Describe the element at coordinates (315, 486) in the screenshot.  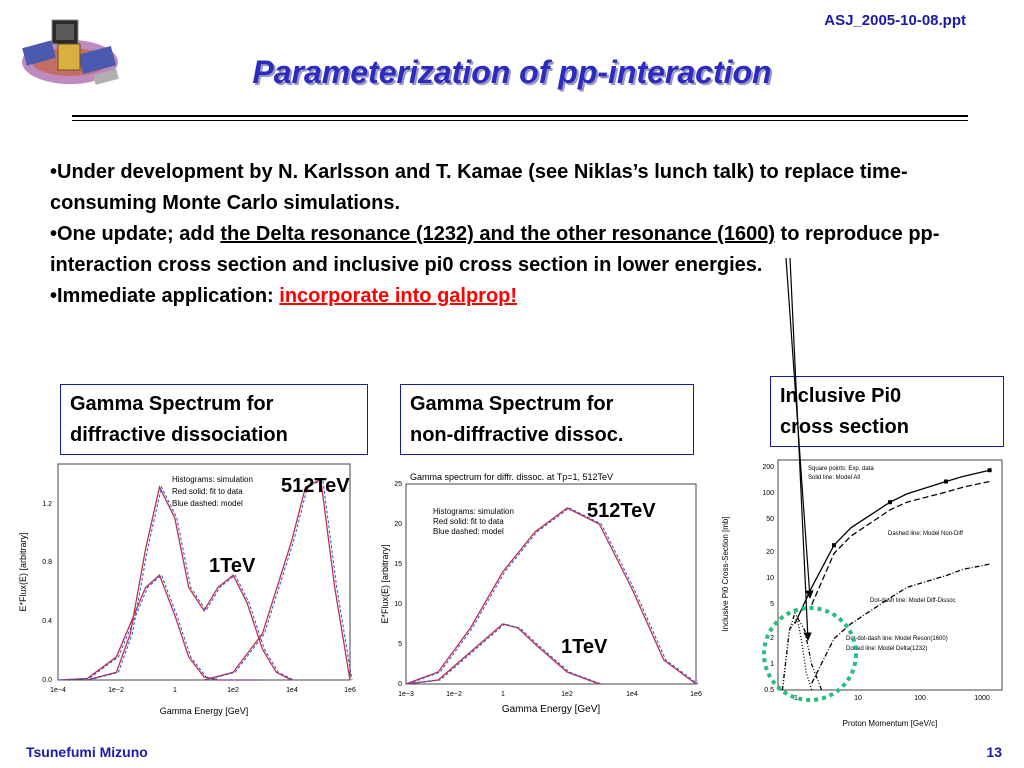
I see `label-512tev-diffractive: 512TeV` at that location.